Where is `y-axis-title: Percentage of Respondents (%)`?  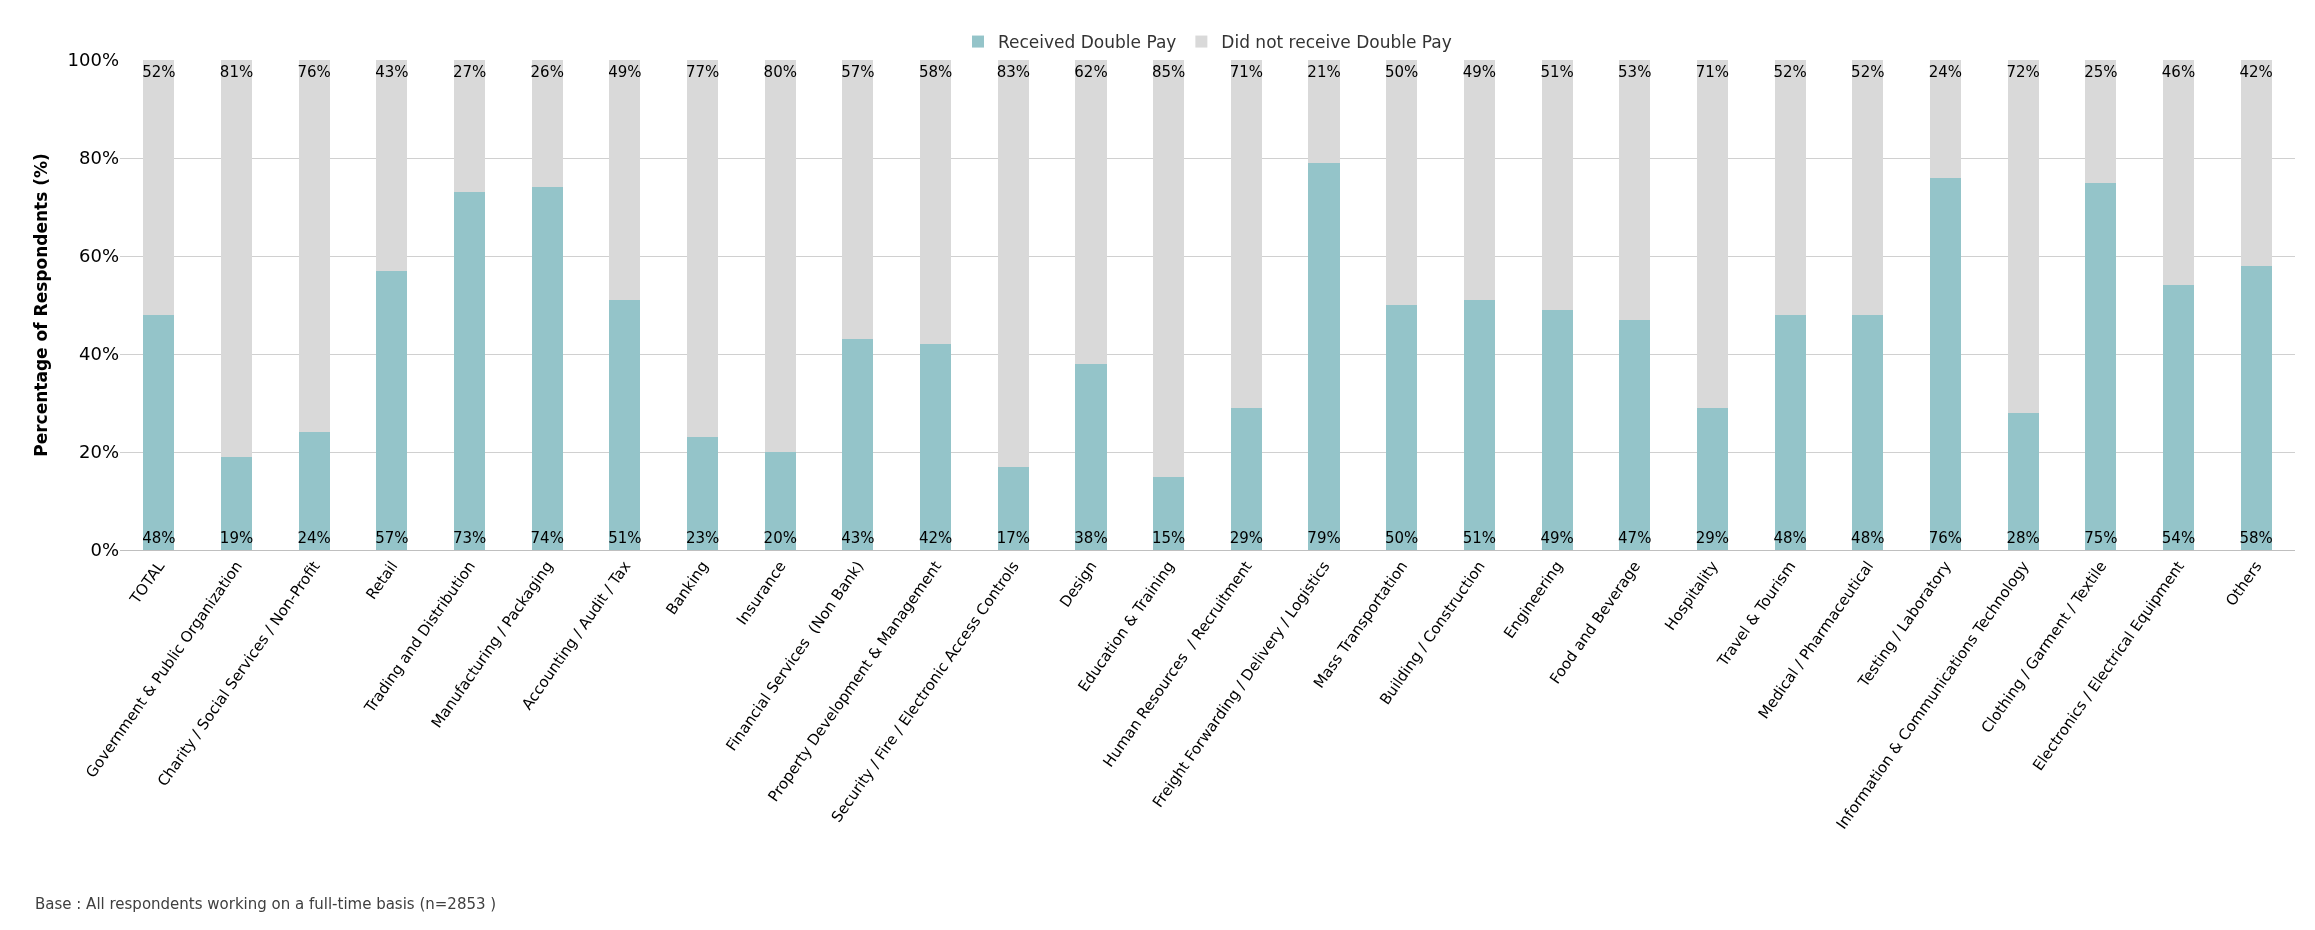
y-axis-title: Percentage of Respondents (%) is located at coordinates (41, 305).